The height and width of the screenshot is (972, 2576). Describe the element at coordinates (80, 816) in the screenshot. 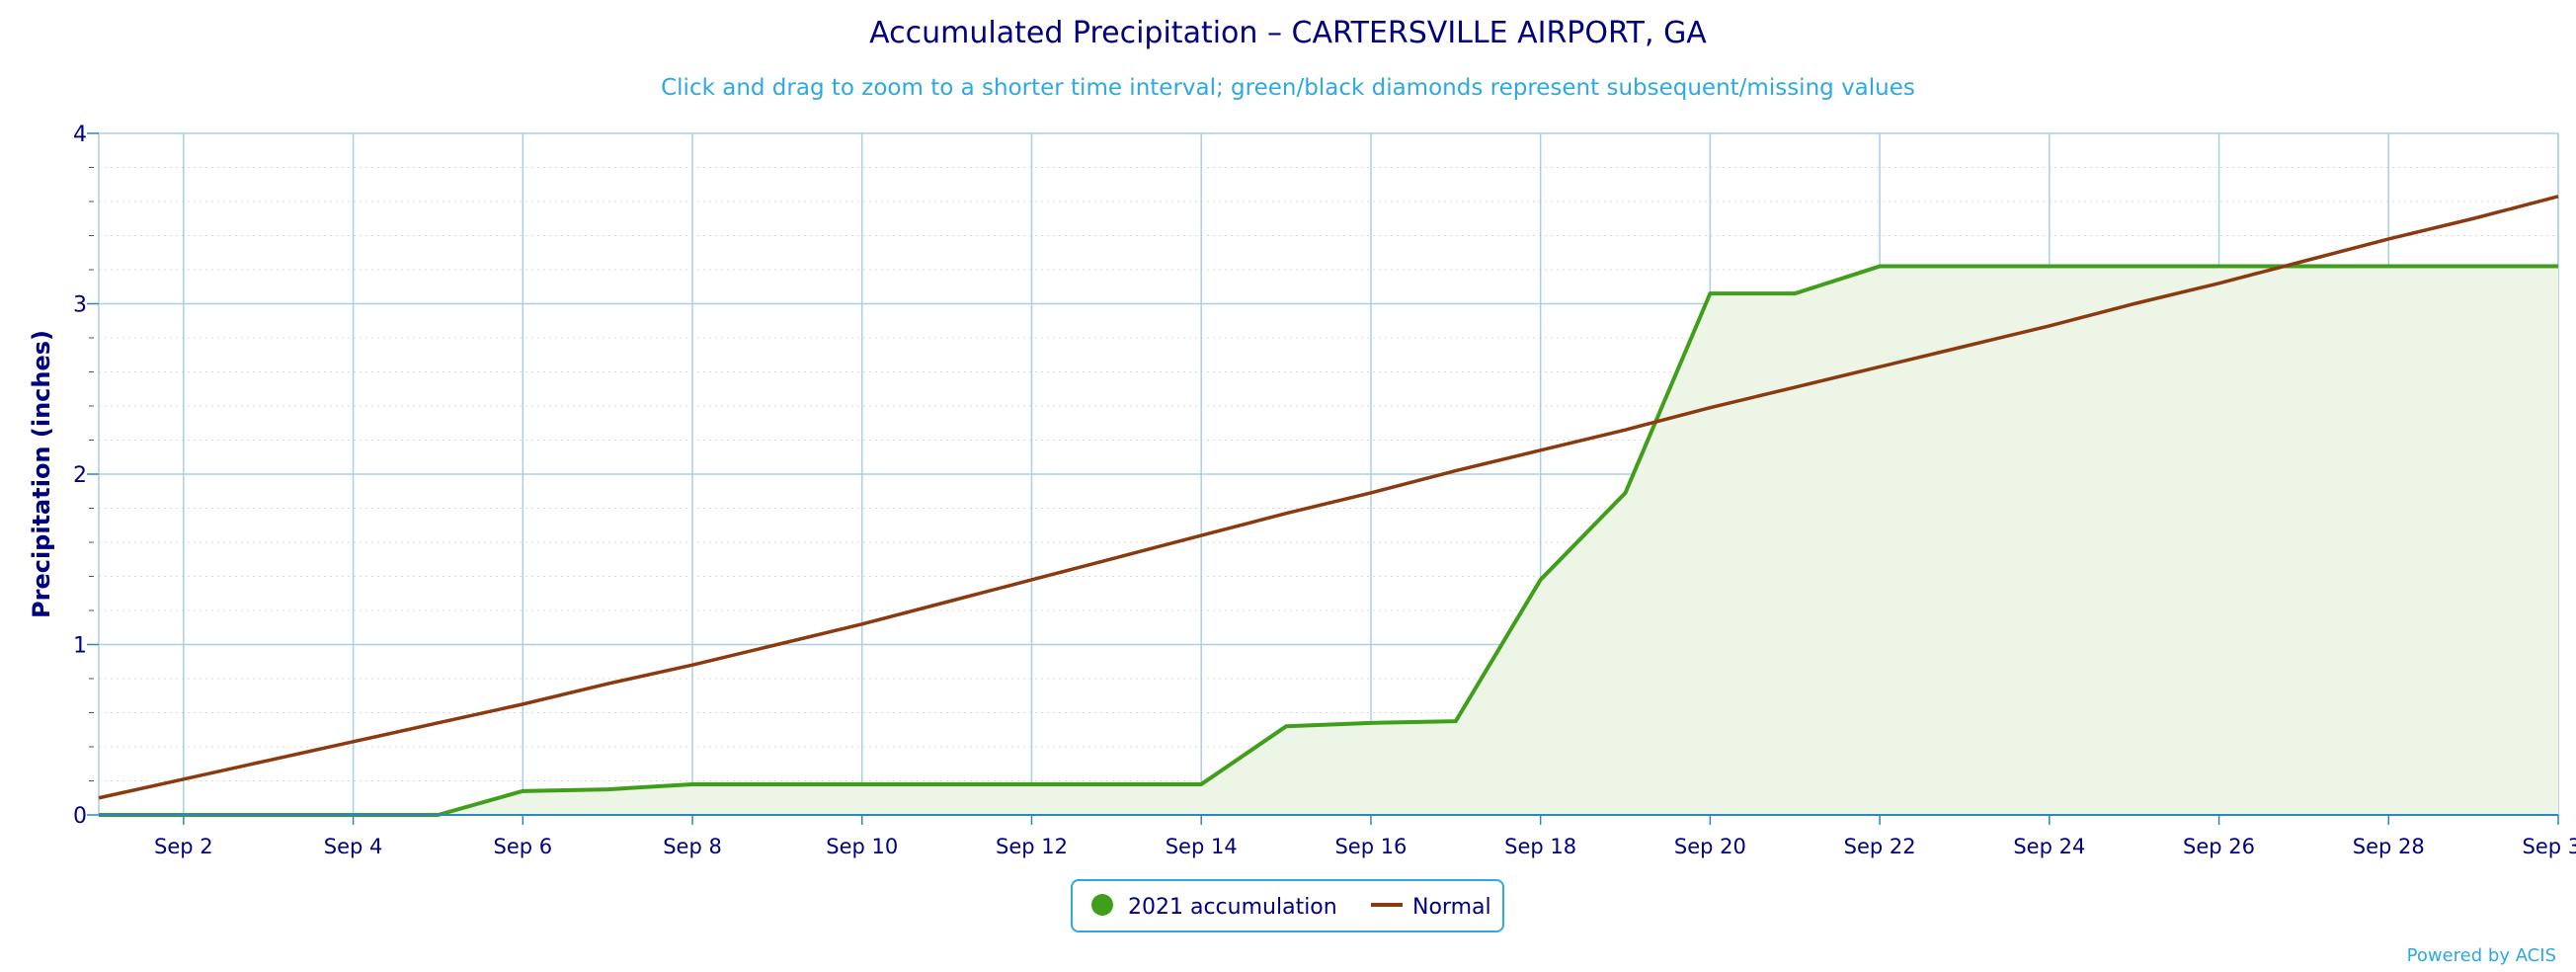

I see `y-tick-label: 0` at that location.